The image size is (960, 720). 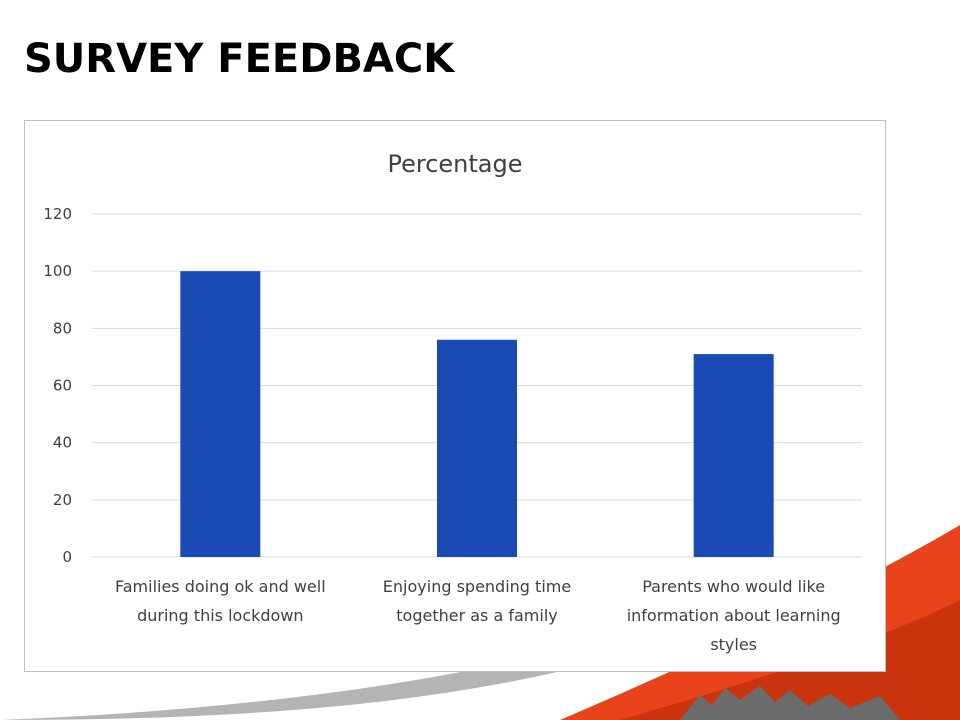 I want to click on x-category-label: together as a family, so click(x=476, y=615).